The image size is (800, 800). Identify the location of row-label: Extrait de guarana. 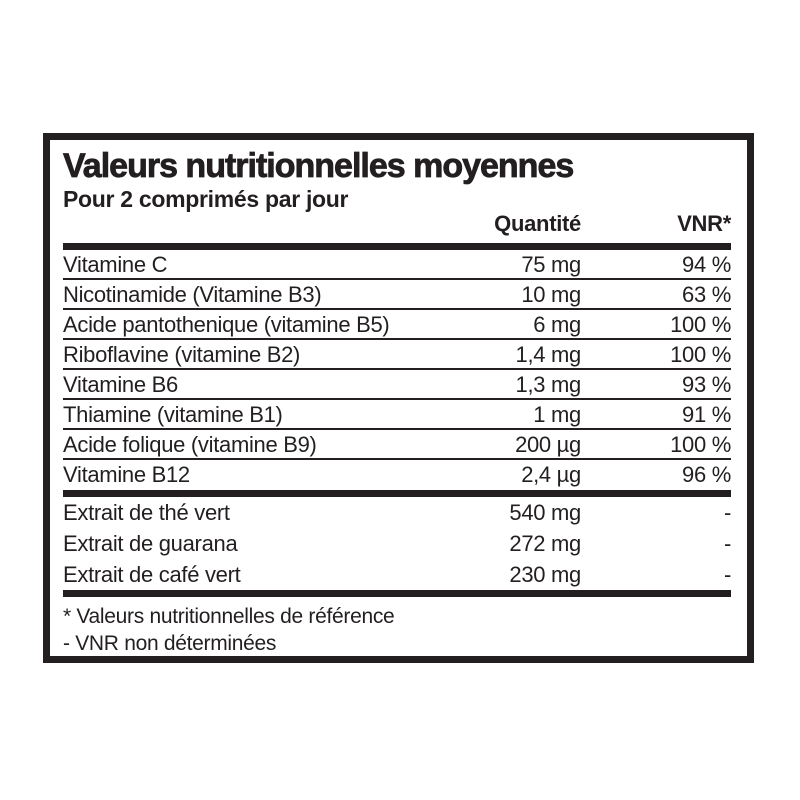
(150, 544).